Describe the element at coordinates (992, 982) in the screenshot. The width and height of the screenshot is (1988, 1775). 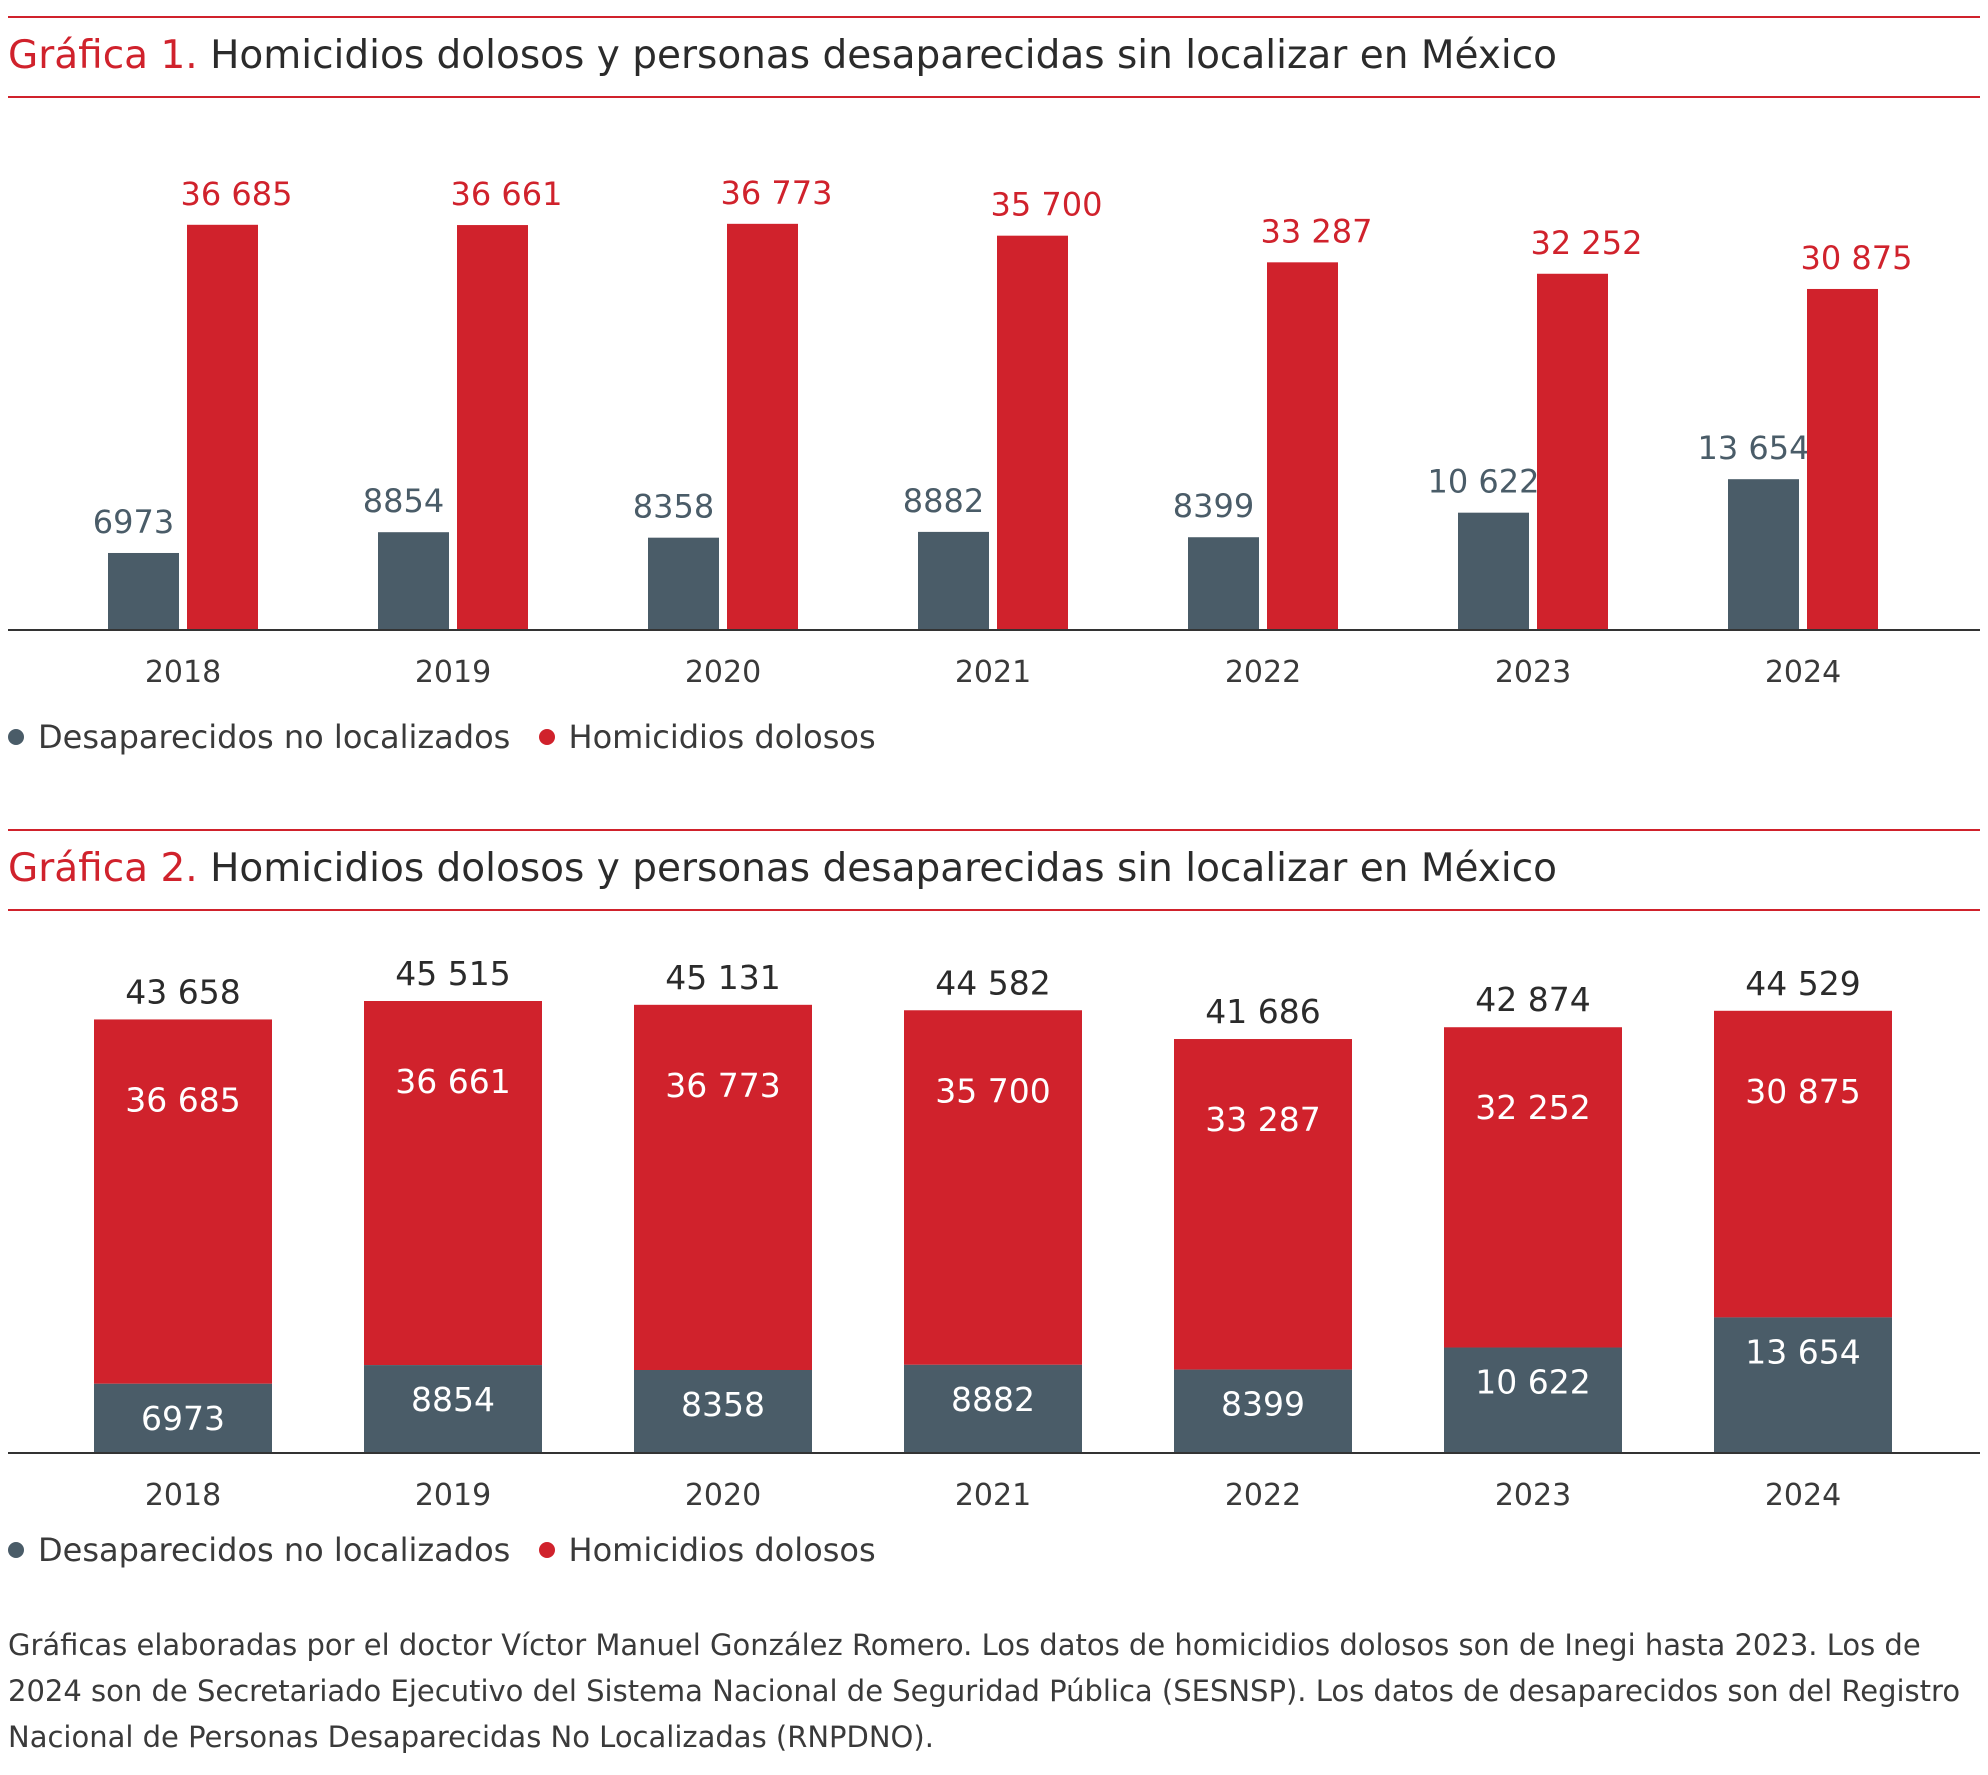
I see `total-label: 44 582` at that location.